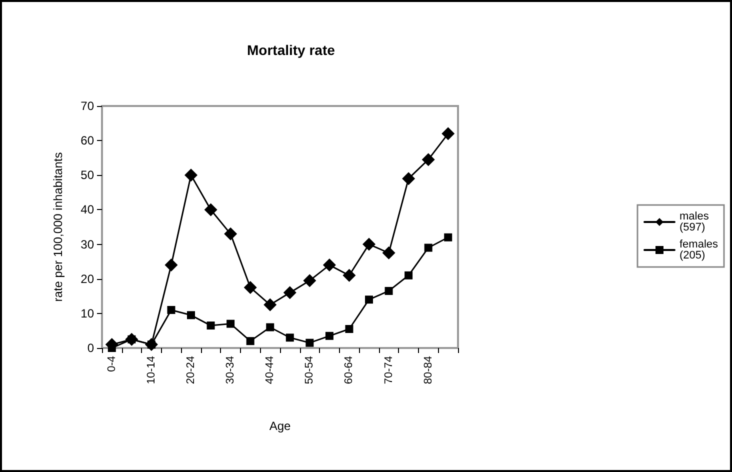 This screenshot has width=732, height=472. I want to click on x-axis-title: Age, so click(280, 426).